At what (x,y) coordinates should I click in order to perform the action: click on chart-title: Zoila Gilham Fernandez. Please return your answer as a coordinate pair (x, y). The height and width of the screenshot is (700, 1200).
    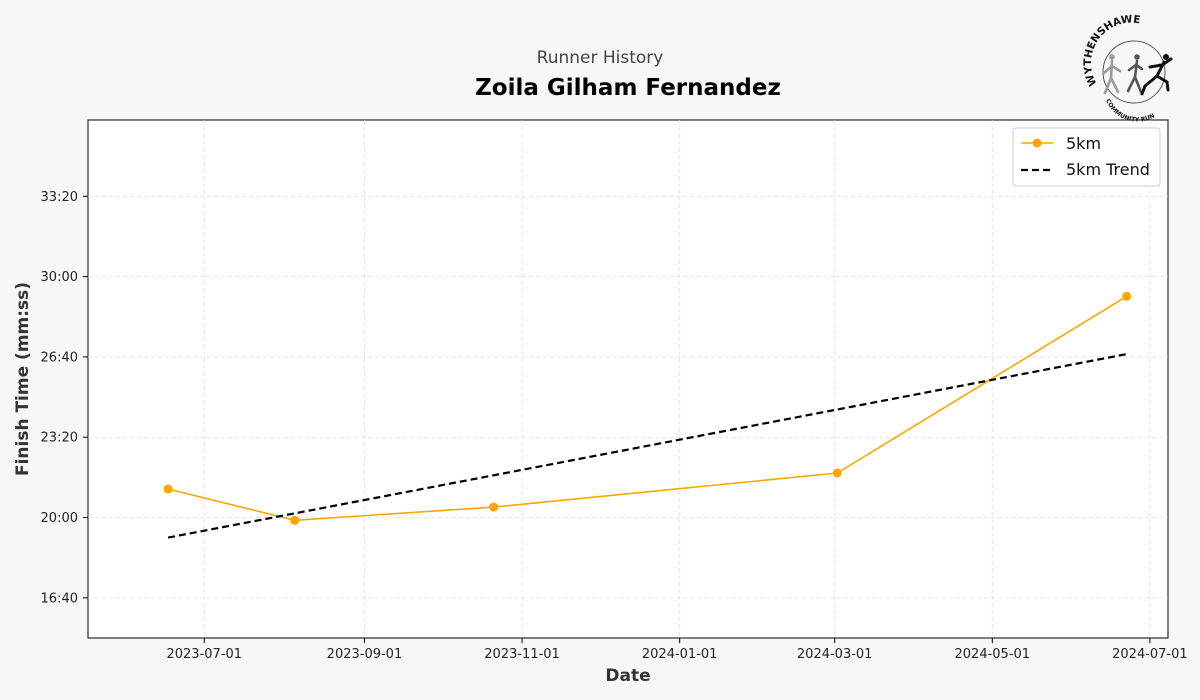
    Looking at the image, I should click on (628, 88).